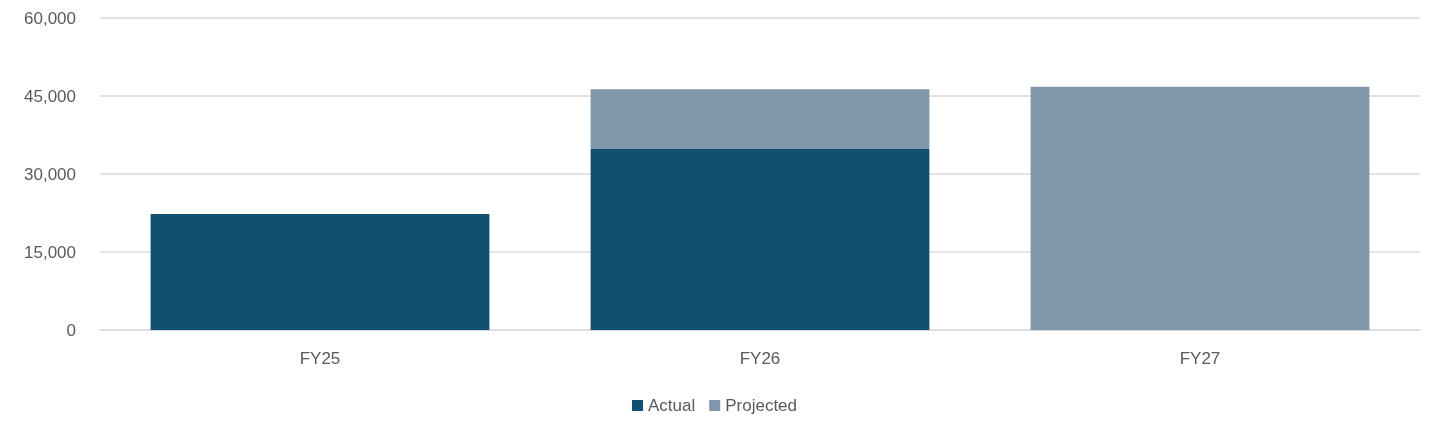  Describe the element at coordinates (760, 358) in the screenshot. I see `x-tick-label: FY26` at that location.